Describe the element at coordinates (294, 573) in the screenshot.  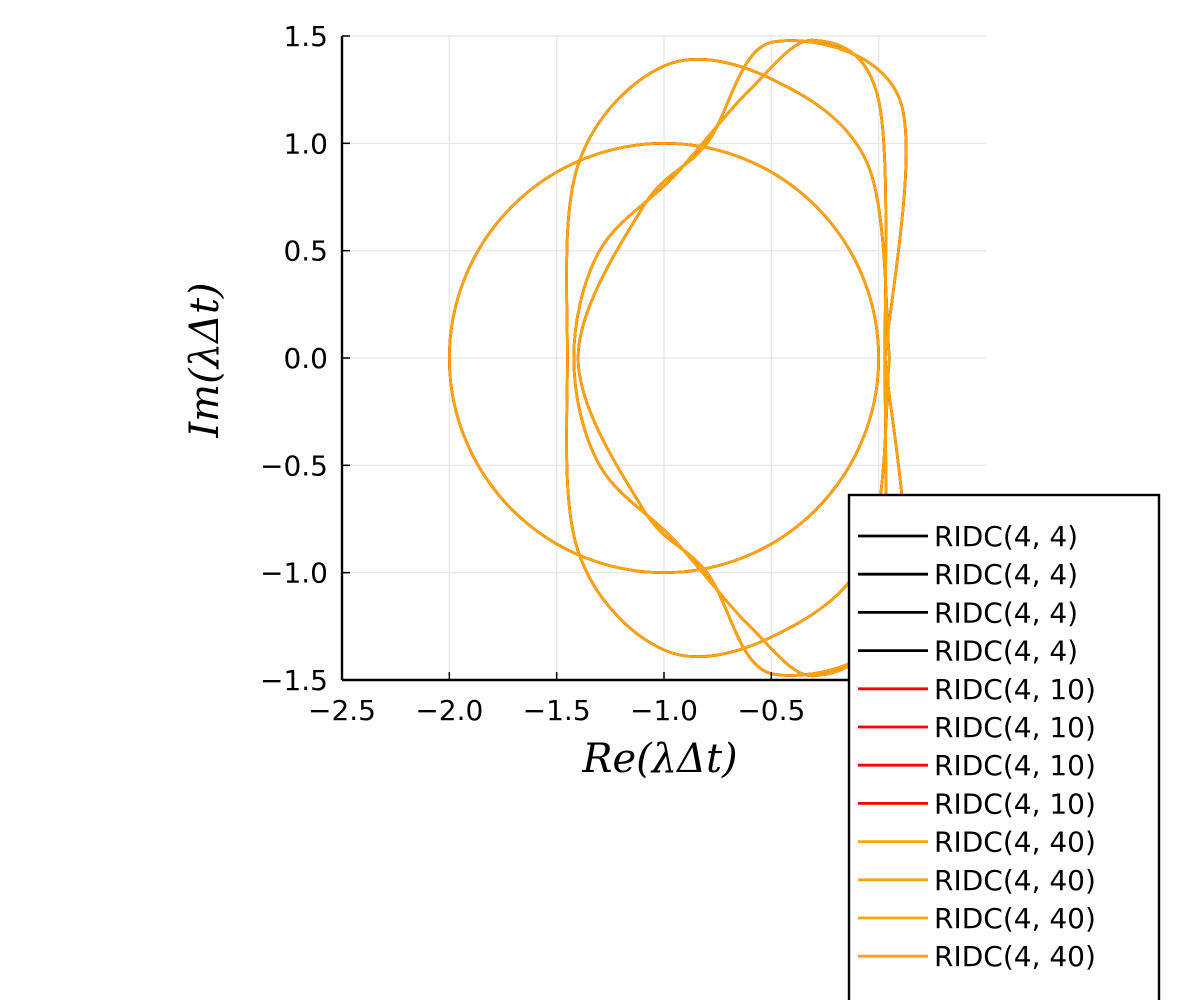
I see `y-tick-label: −1.0` at that location.